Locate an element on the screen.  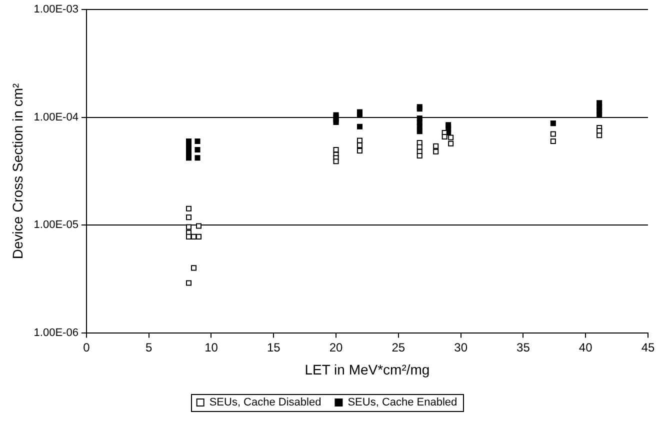
y-tick-label: 1.00E-06 is located at coordinates (56, 332).